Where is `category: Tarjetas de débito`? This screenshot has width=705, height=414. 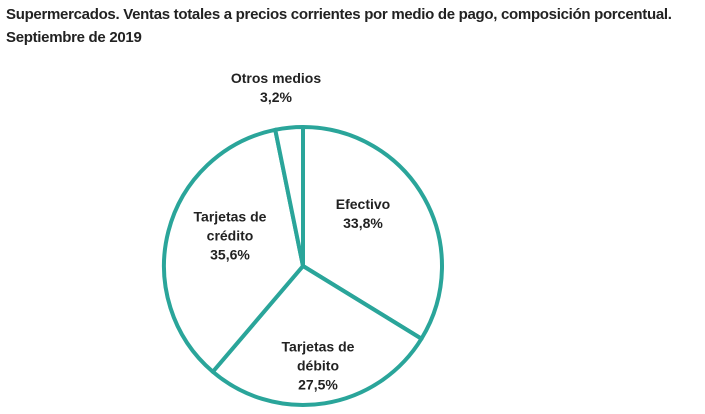
category: Tarjetas de débito is located at coordinates (318, 356).